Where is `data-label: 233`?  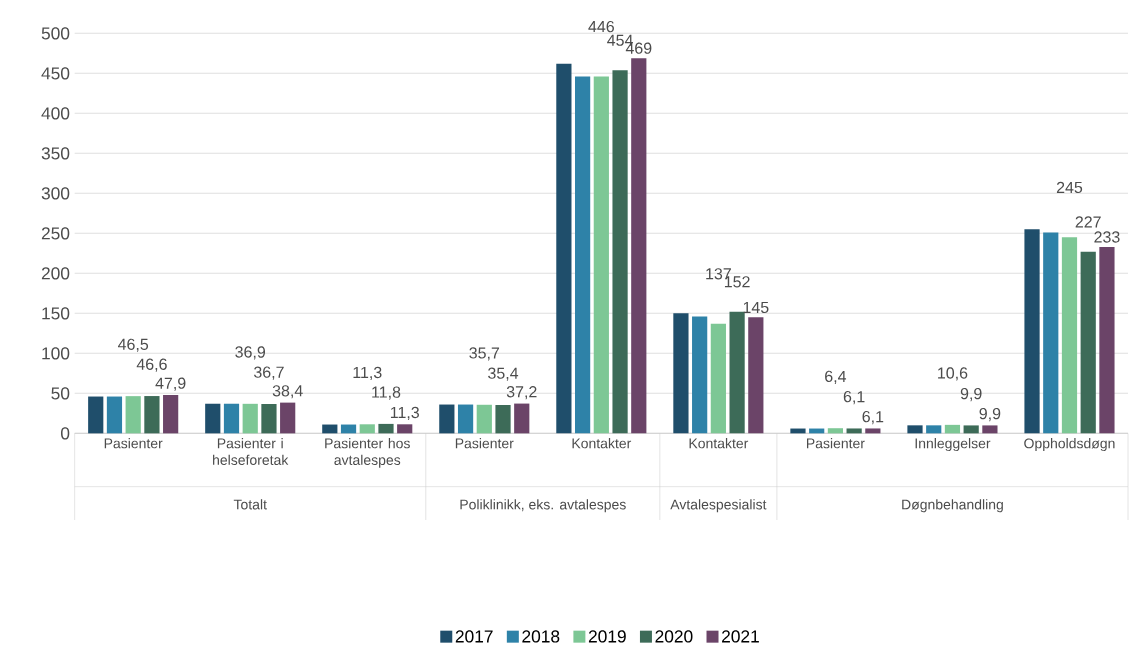
data-label: 233 is located at coordinates (1107, 237).